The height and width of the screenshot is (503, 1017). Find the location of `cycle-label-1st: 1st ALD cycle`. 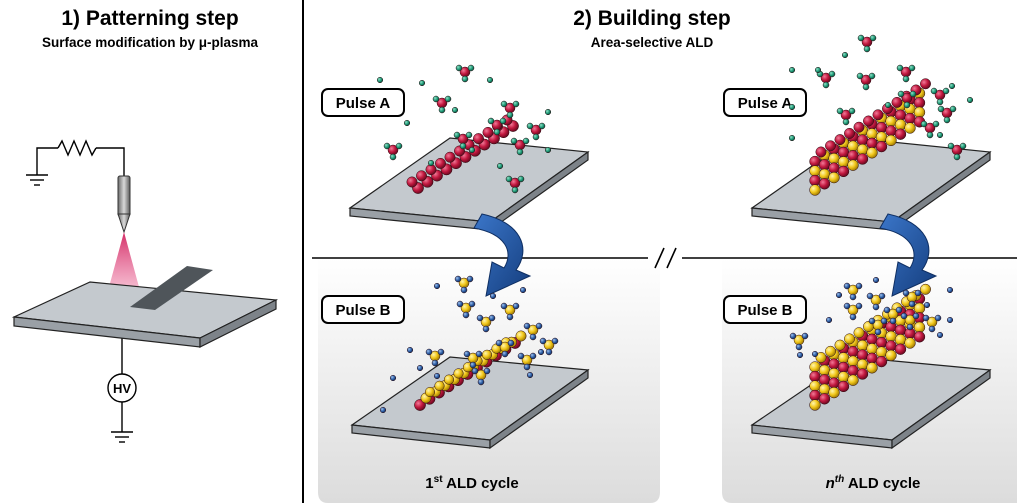

cycle-label-1st: 1st ALD cycle is located at coordinates (471, 483).